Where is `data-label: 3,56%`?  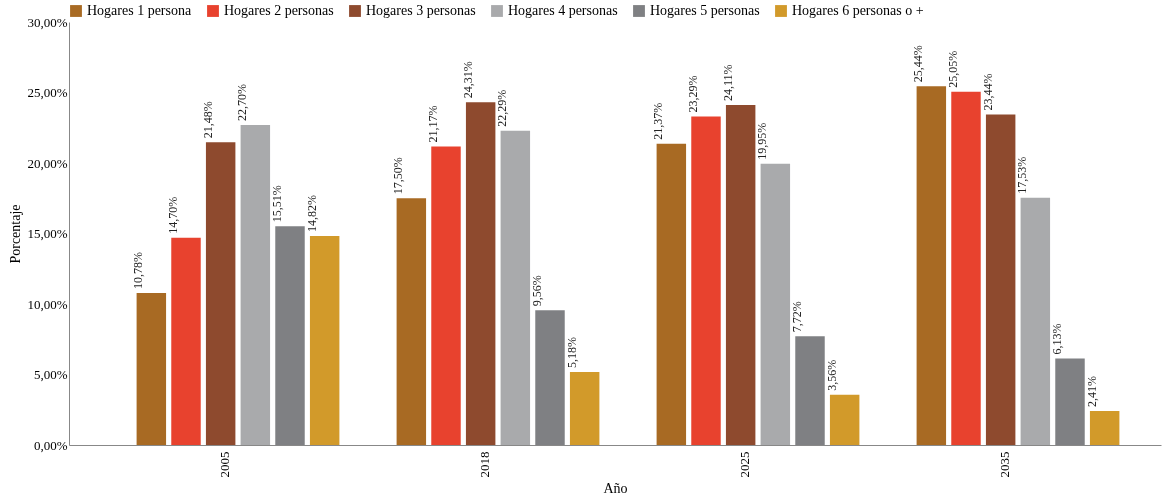 data-label: 3,56% is located at coordinates (831, 375).